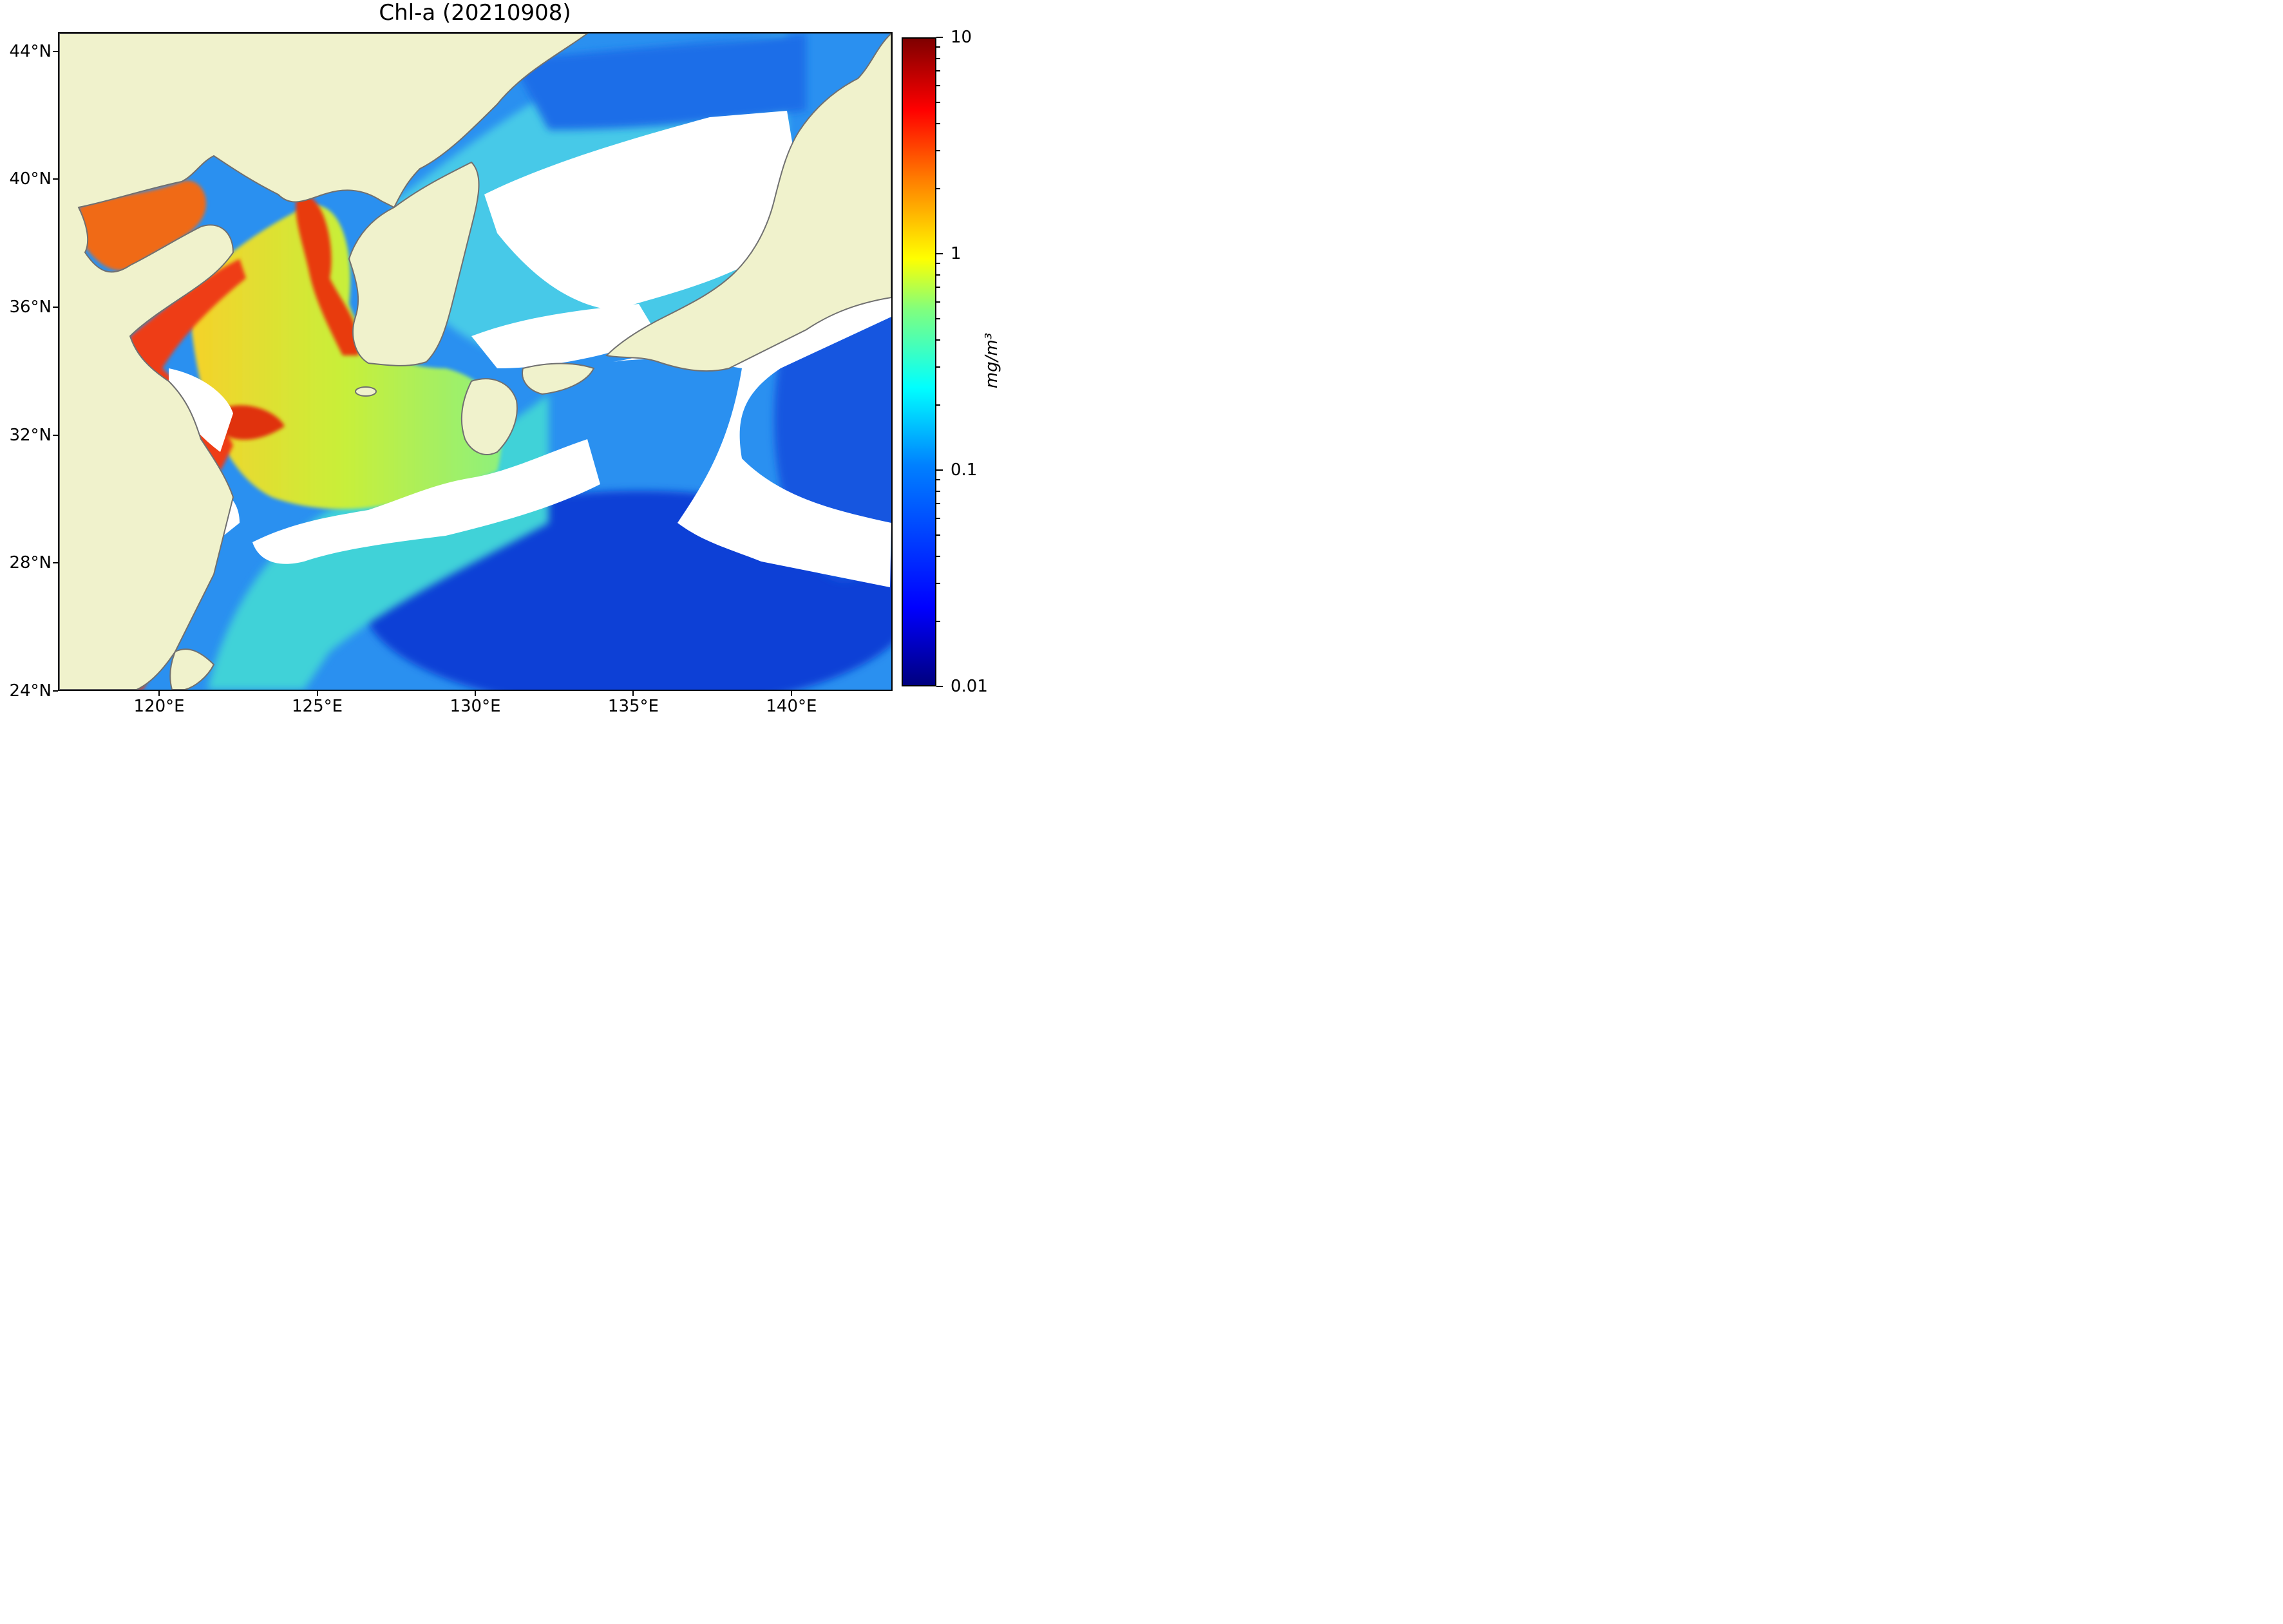 This screenshot has height=1624, width=2283. I want to click on japan-honshu-hokkaido, so click(748, 203).